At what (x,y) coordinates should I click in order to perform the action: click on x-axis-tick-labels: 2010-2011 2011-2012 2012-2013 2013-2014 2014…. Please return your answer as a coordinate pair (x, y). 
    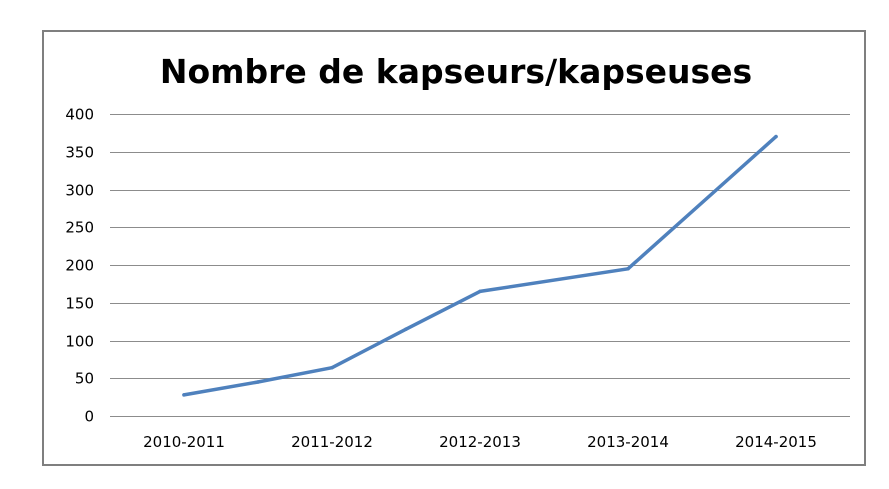
    Looking at the image, I should click on (480, 442).